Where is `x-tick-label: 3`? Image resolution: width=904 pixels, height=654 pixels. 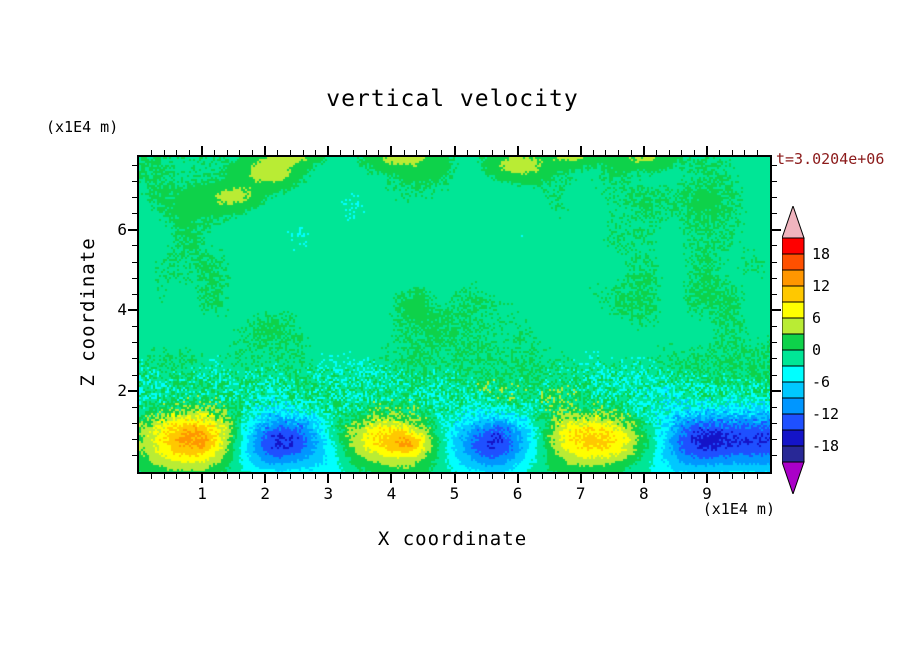
x-tick-label: 3 is located at coordinates (328, 493).